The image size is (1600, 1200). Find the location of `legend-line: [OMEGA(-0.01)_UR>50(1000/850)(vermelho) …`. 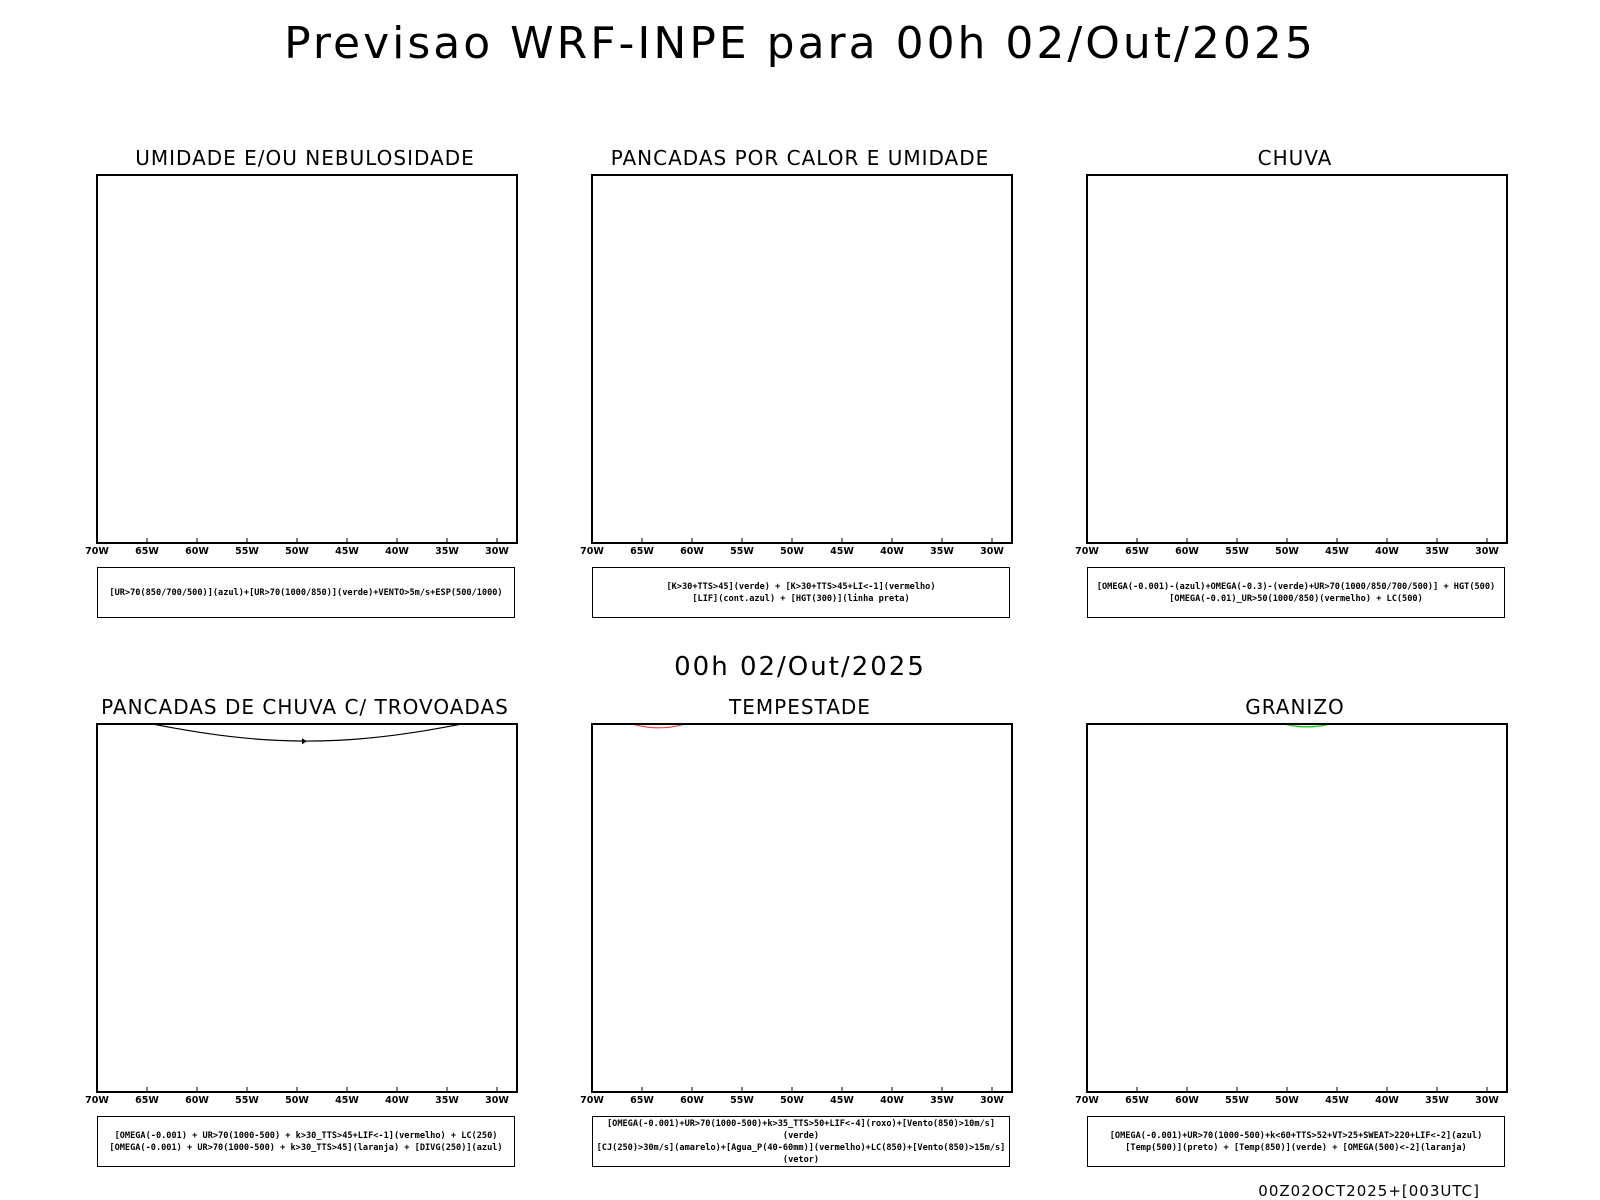

legend-line: [OMEGA(-0.01)_UR>50(1000/850)(vermelho) … is located at coordinates (1296, 598).